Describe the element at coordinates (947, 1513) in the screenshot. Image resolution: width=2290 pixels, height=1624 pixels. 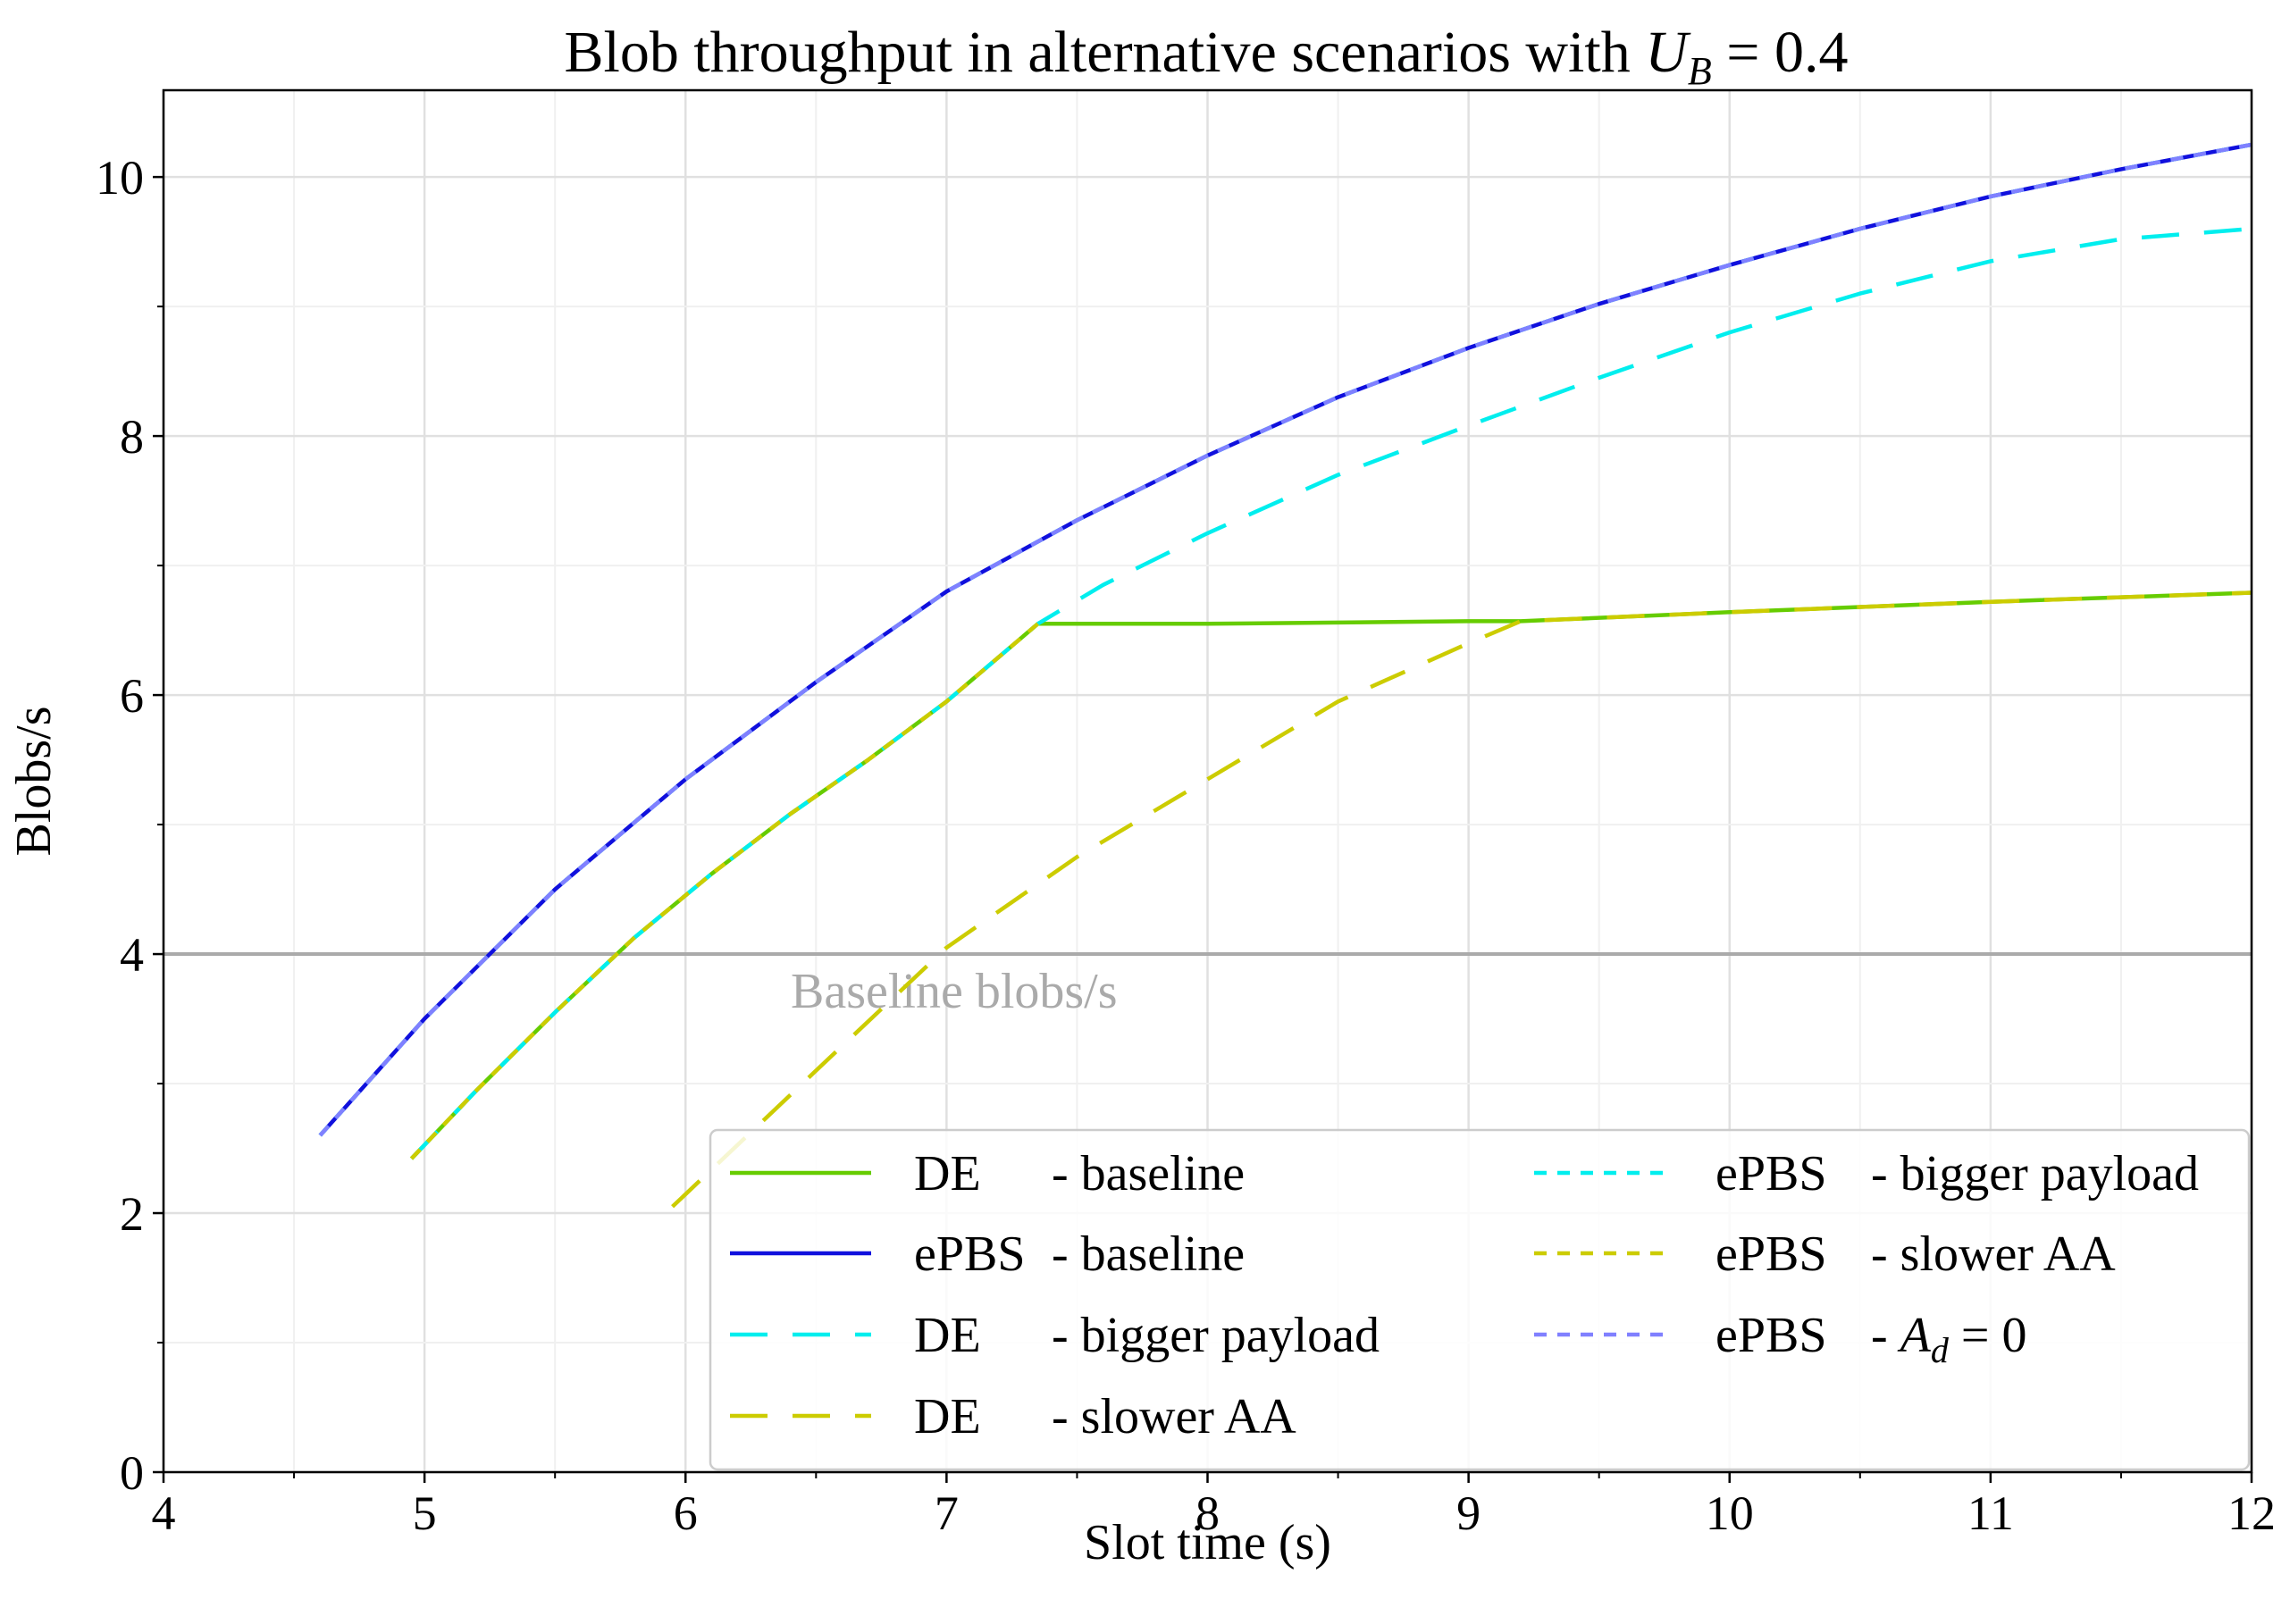
I see `x-tick-label: 7` at that location.